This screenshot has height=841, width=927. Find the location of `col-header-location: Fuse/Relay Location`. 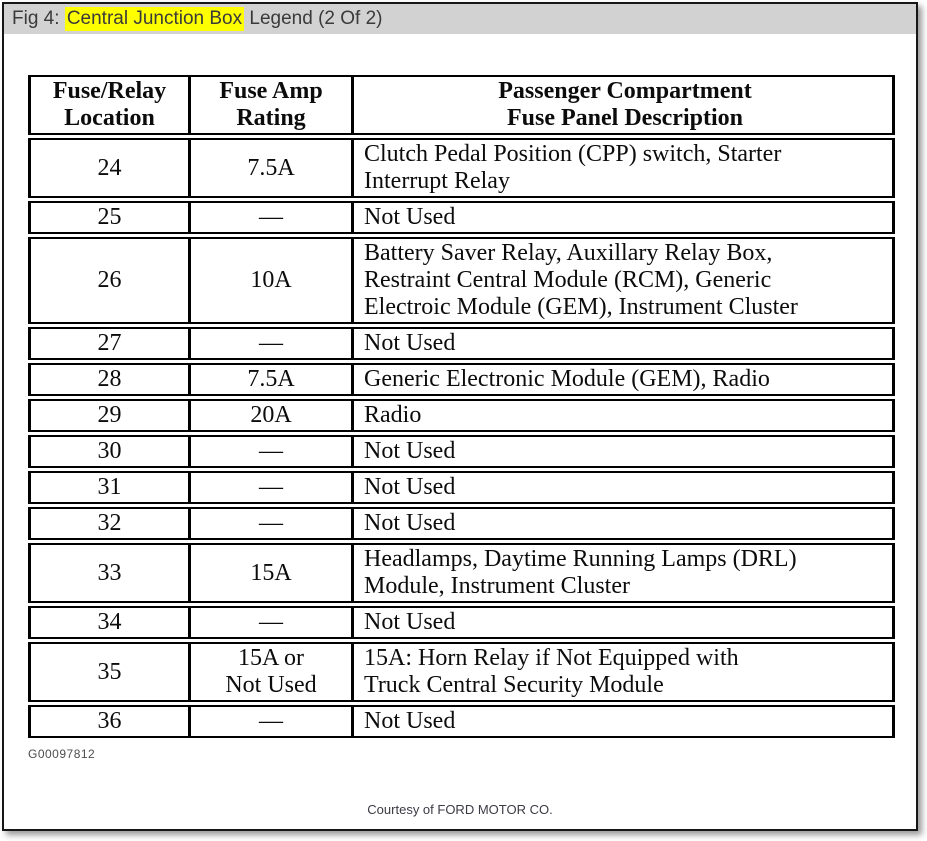

col-header-location: Fuse/Relay Location is located at coordinates (108, 105).